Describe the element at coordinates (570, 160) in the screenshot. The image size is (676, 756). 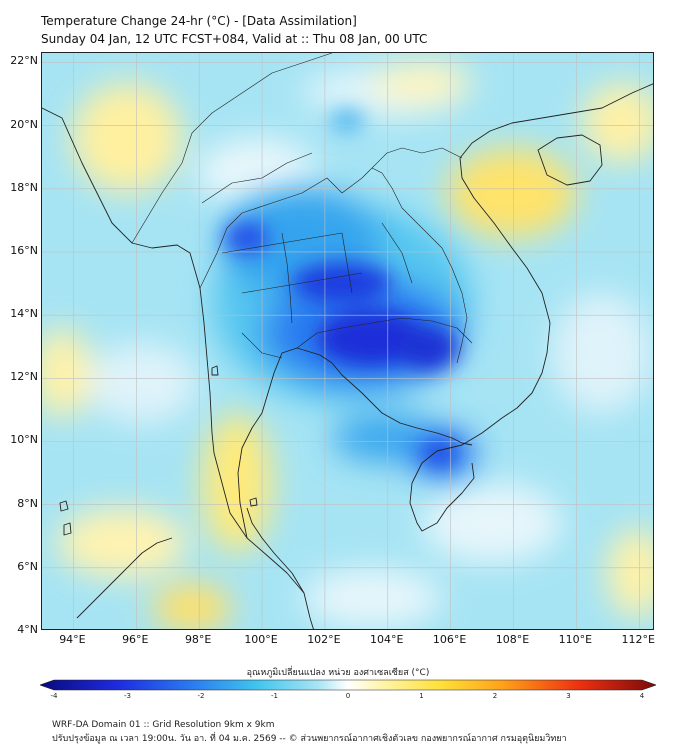
I see `hainan-island` at that location.